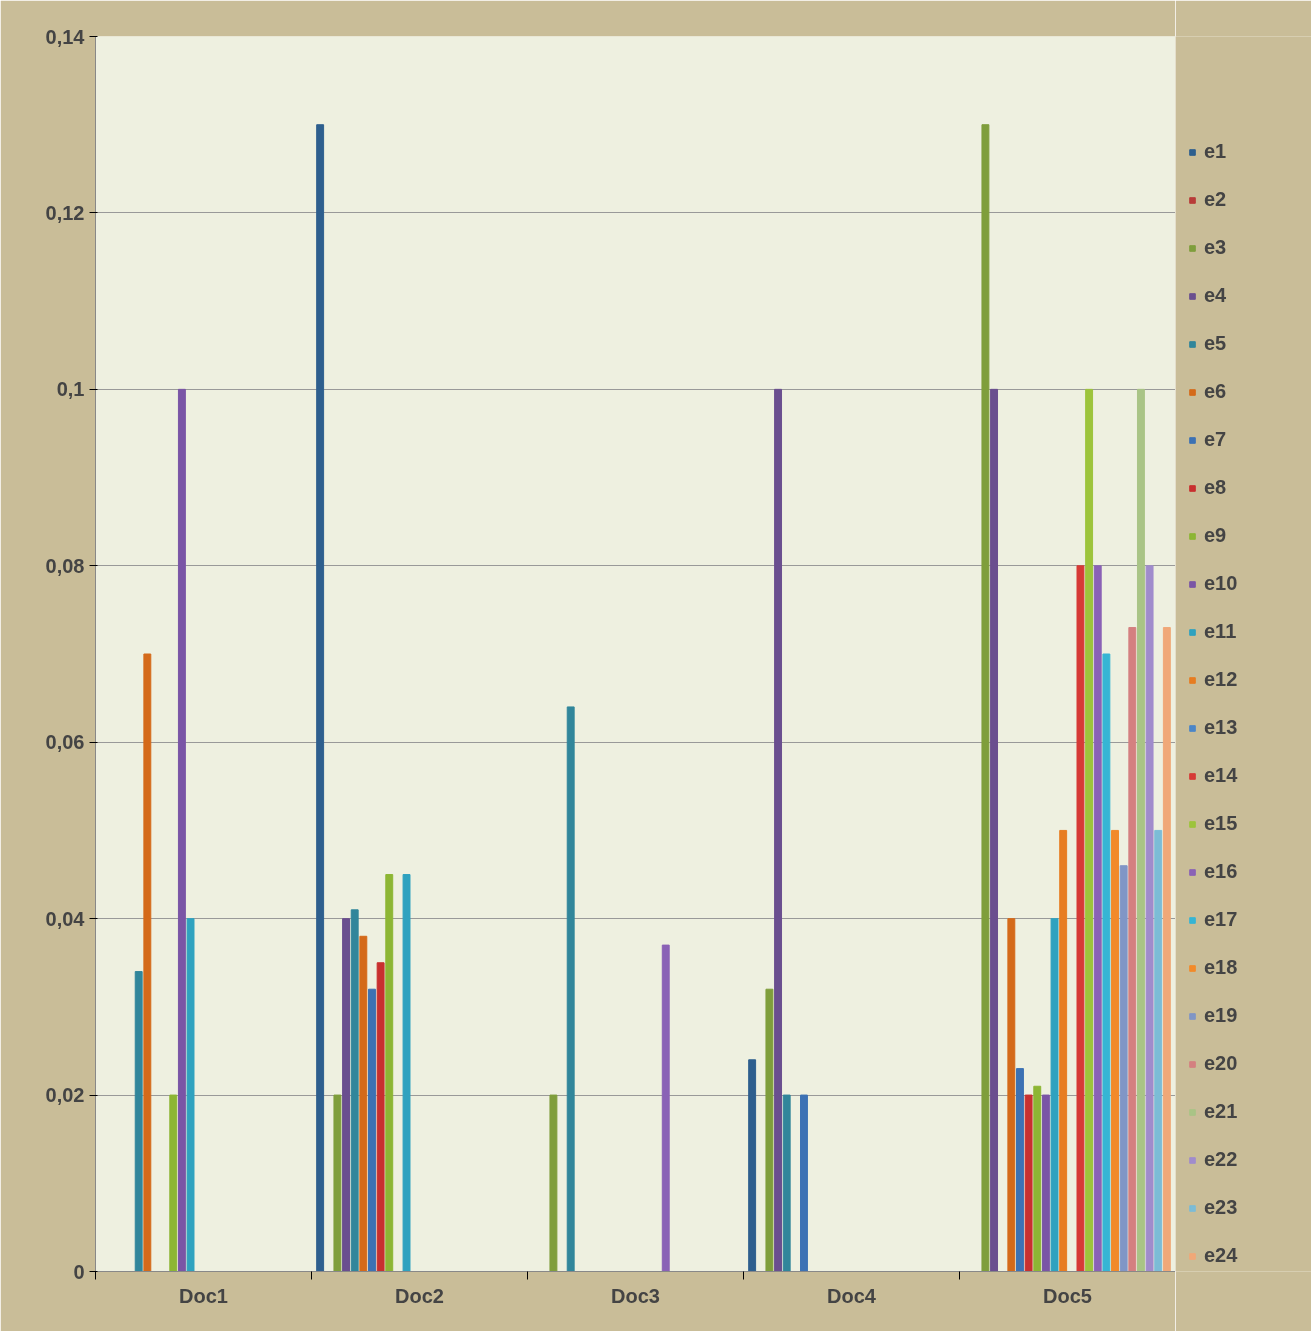  Describe the element at coordinates (203, 1295) in the screenshot. I see `x-tick-label: Doc1` at that location.